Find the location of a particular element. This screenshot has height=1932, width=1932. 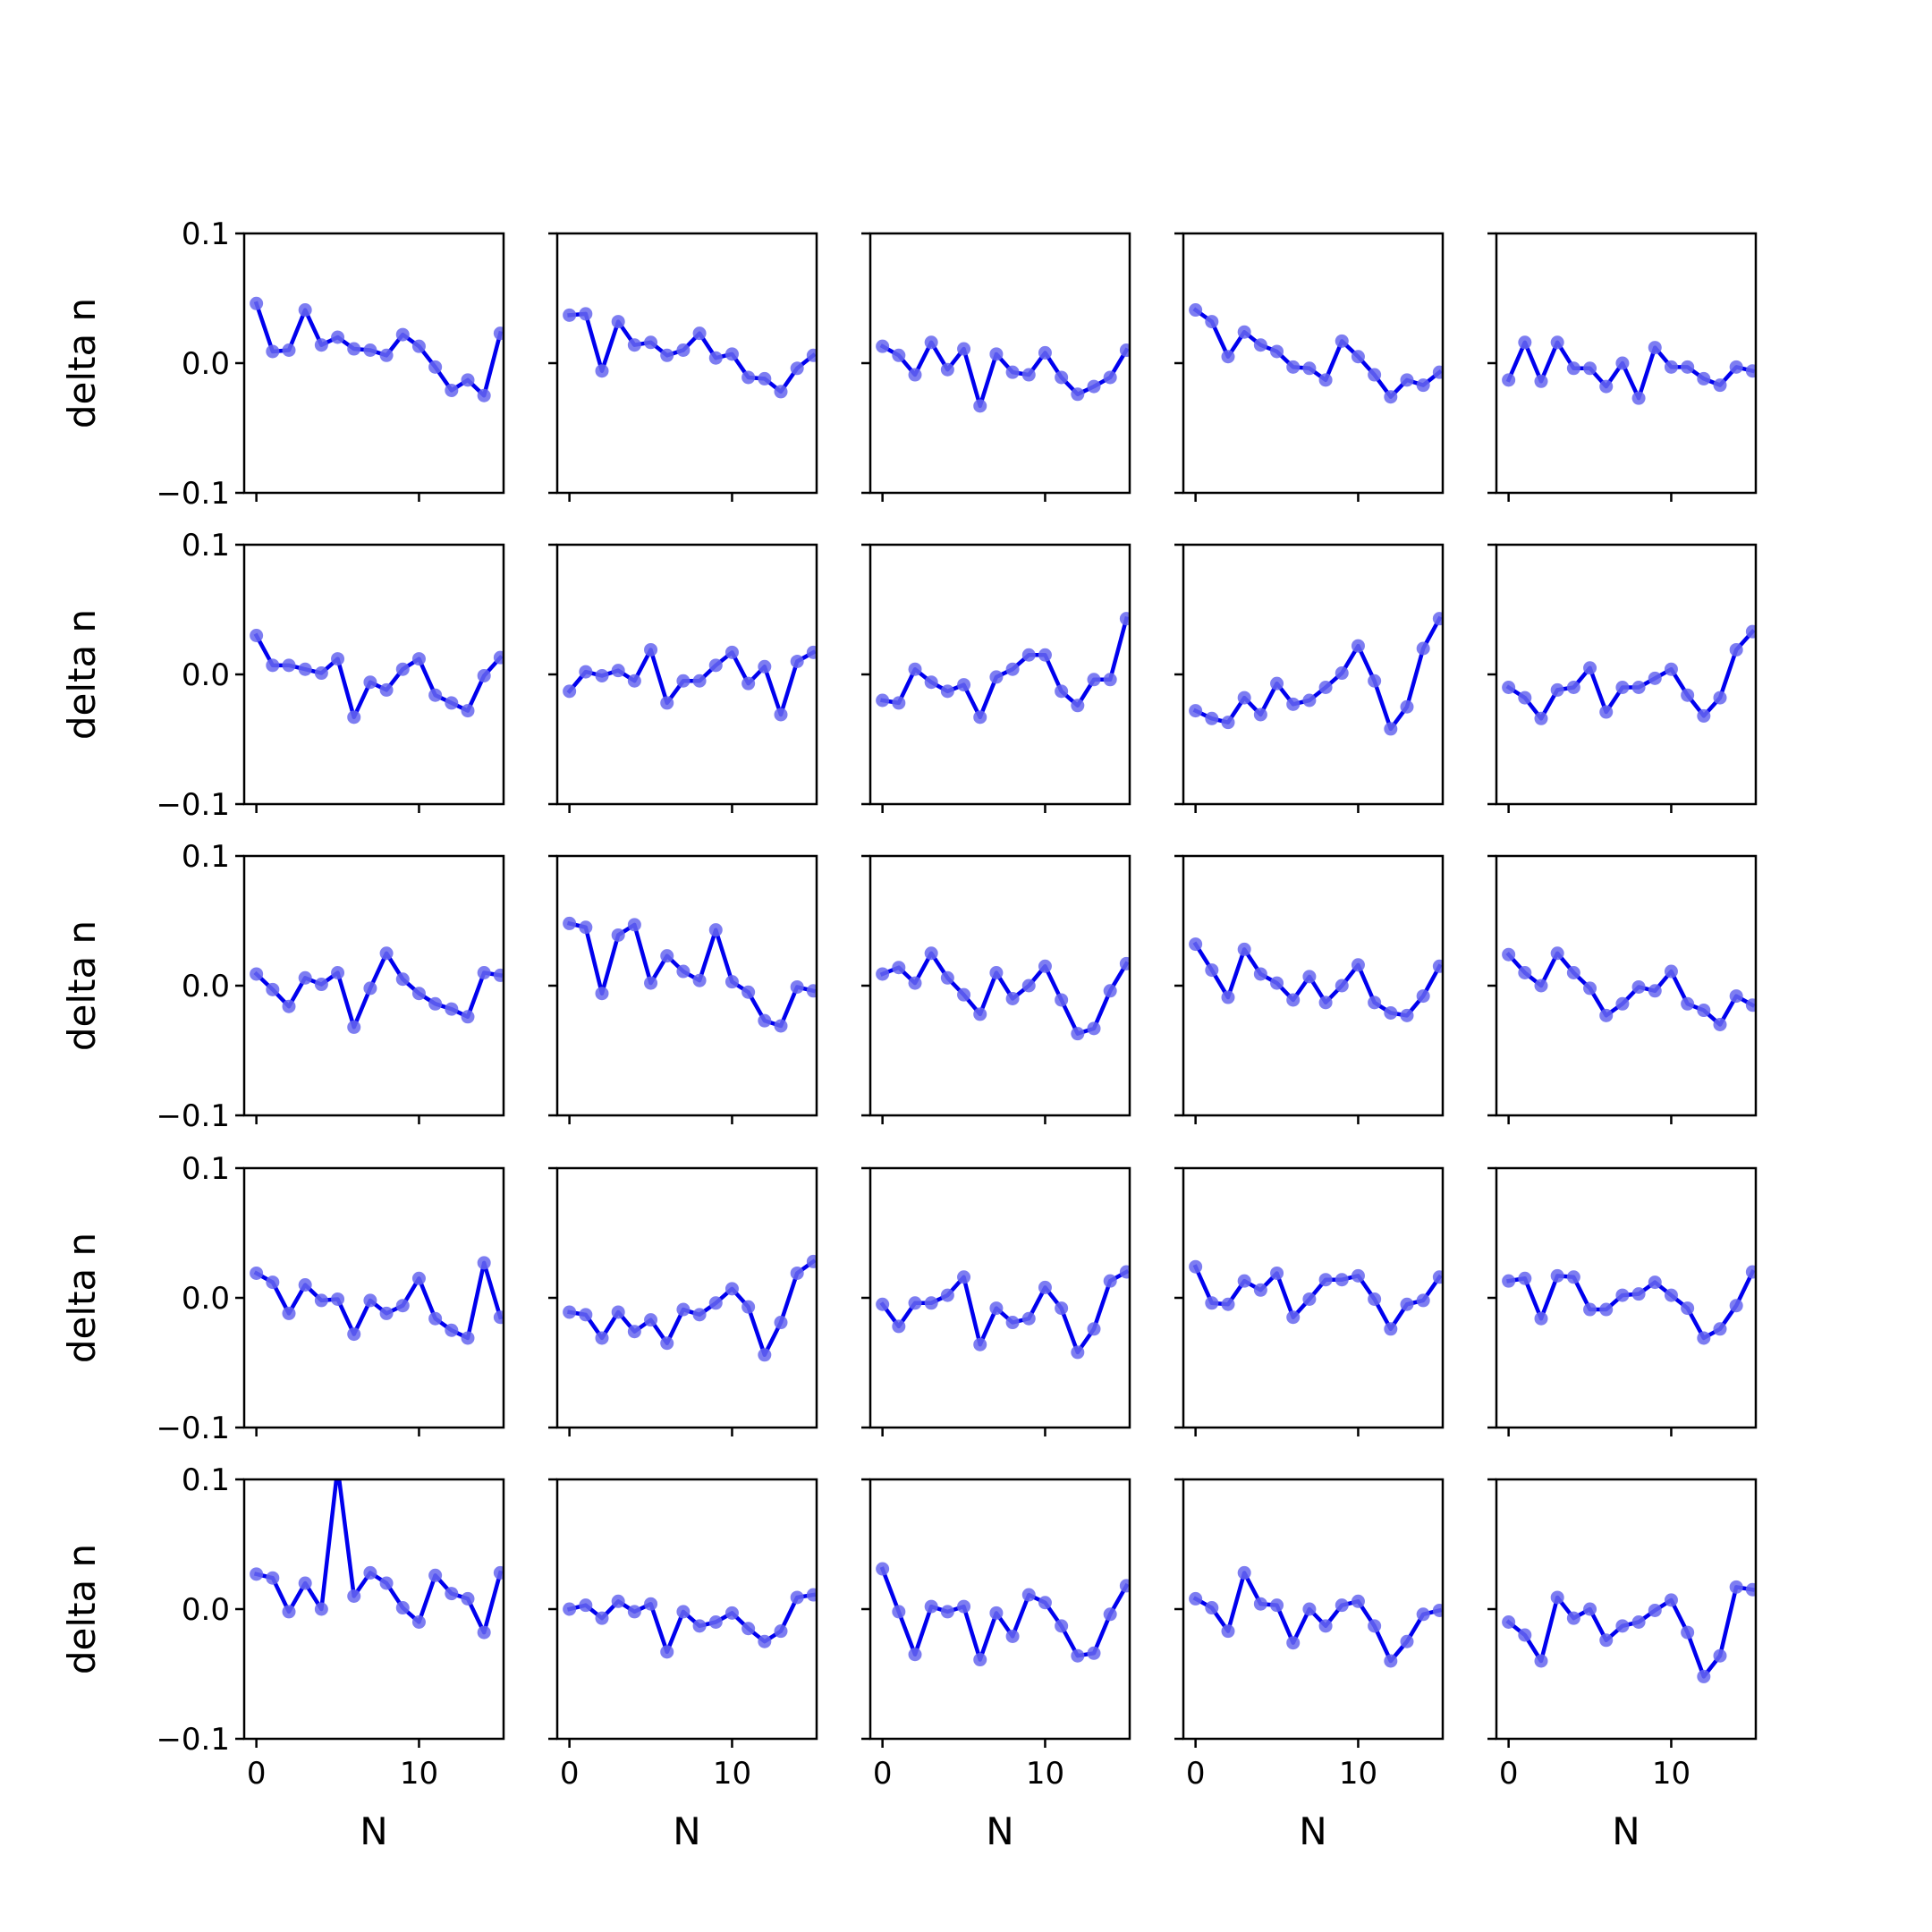

subplot-r1-c2 is located at coordinates (683, 367).